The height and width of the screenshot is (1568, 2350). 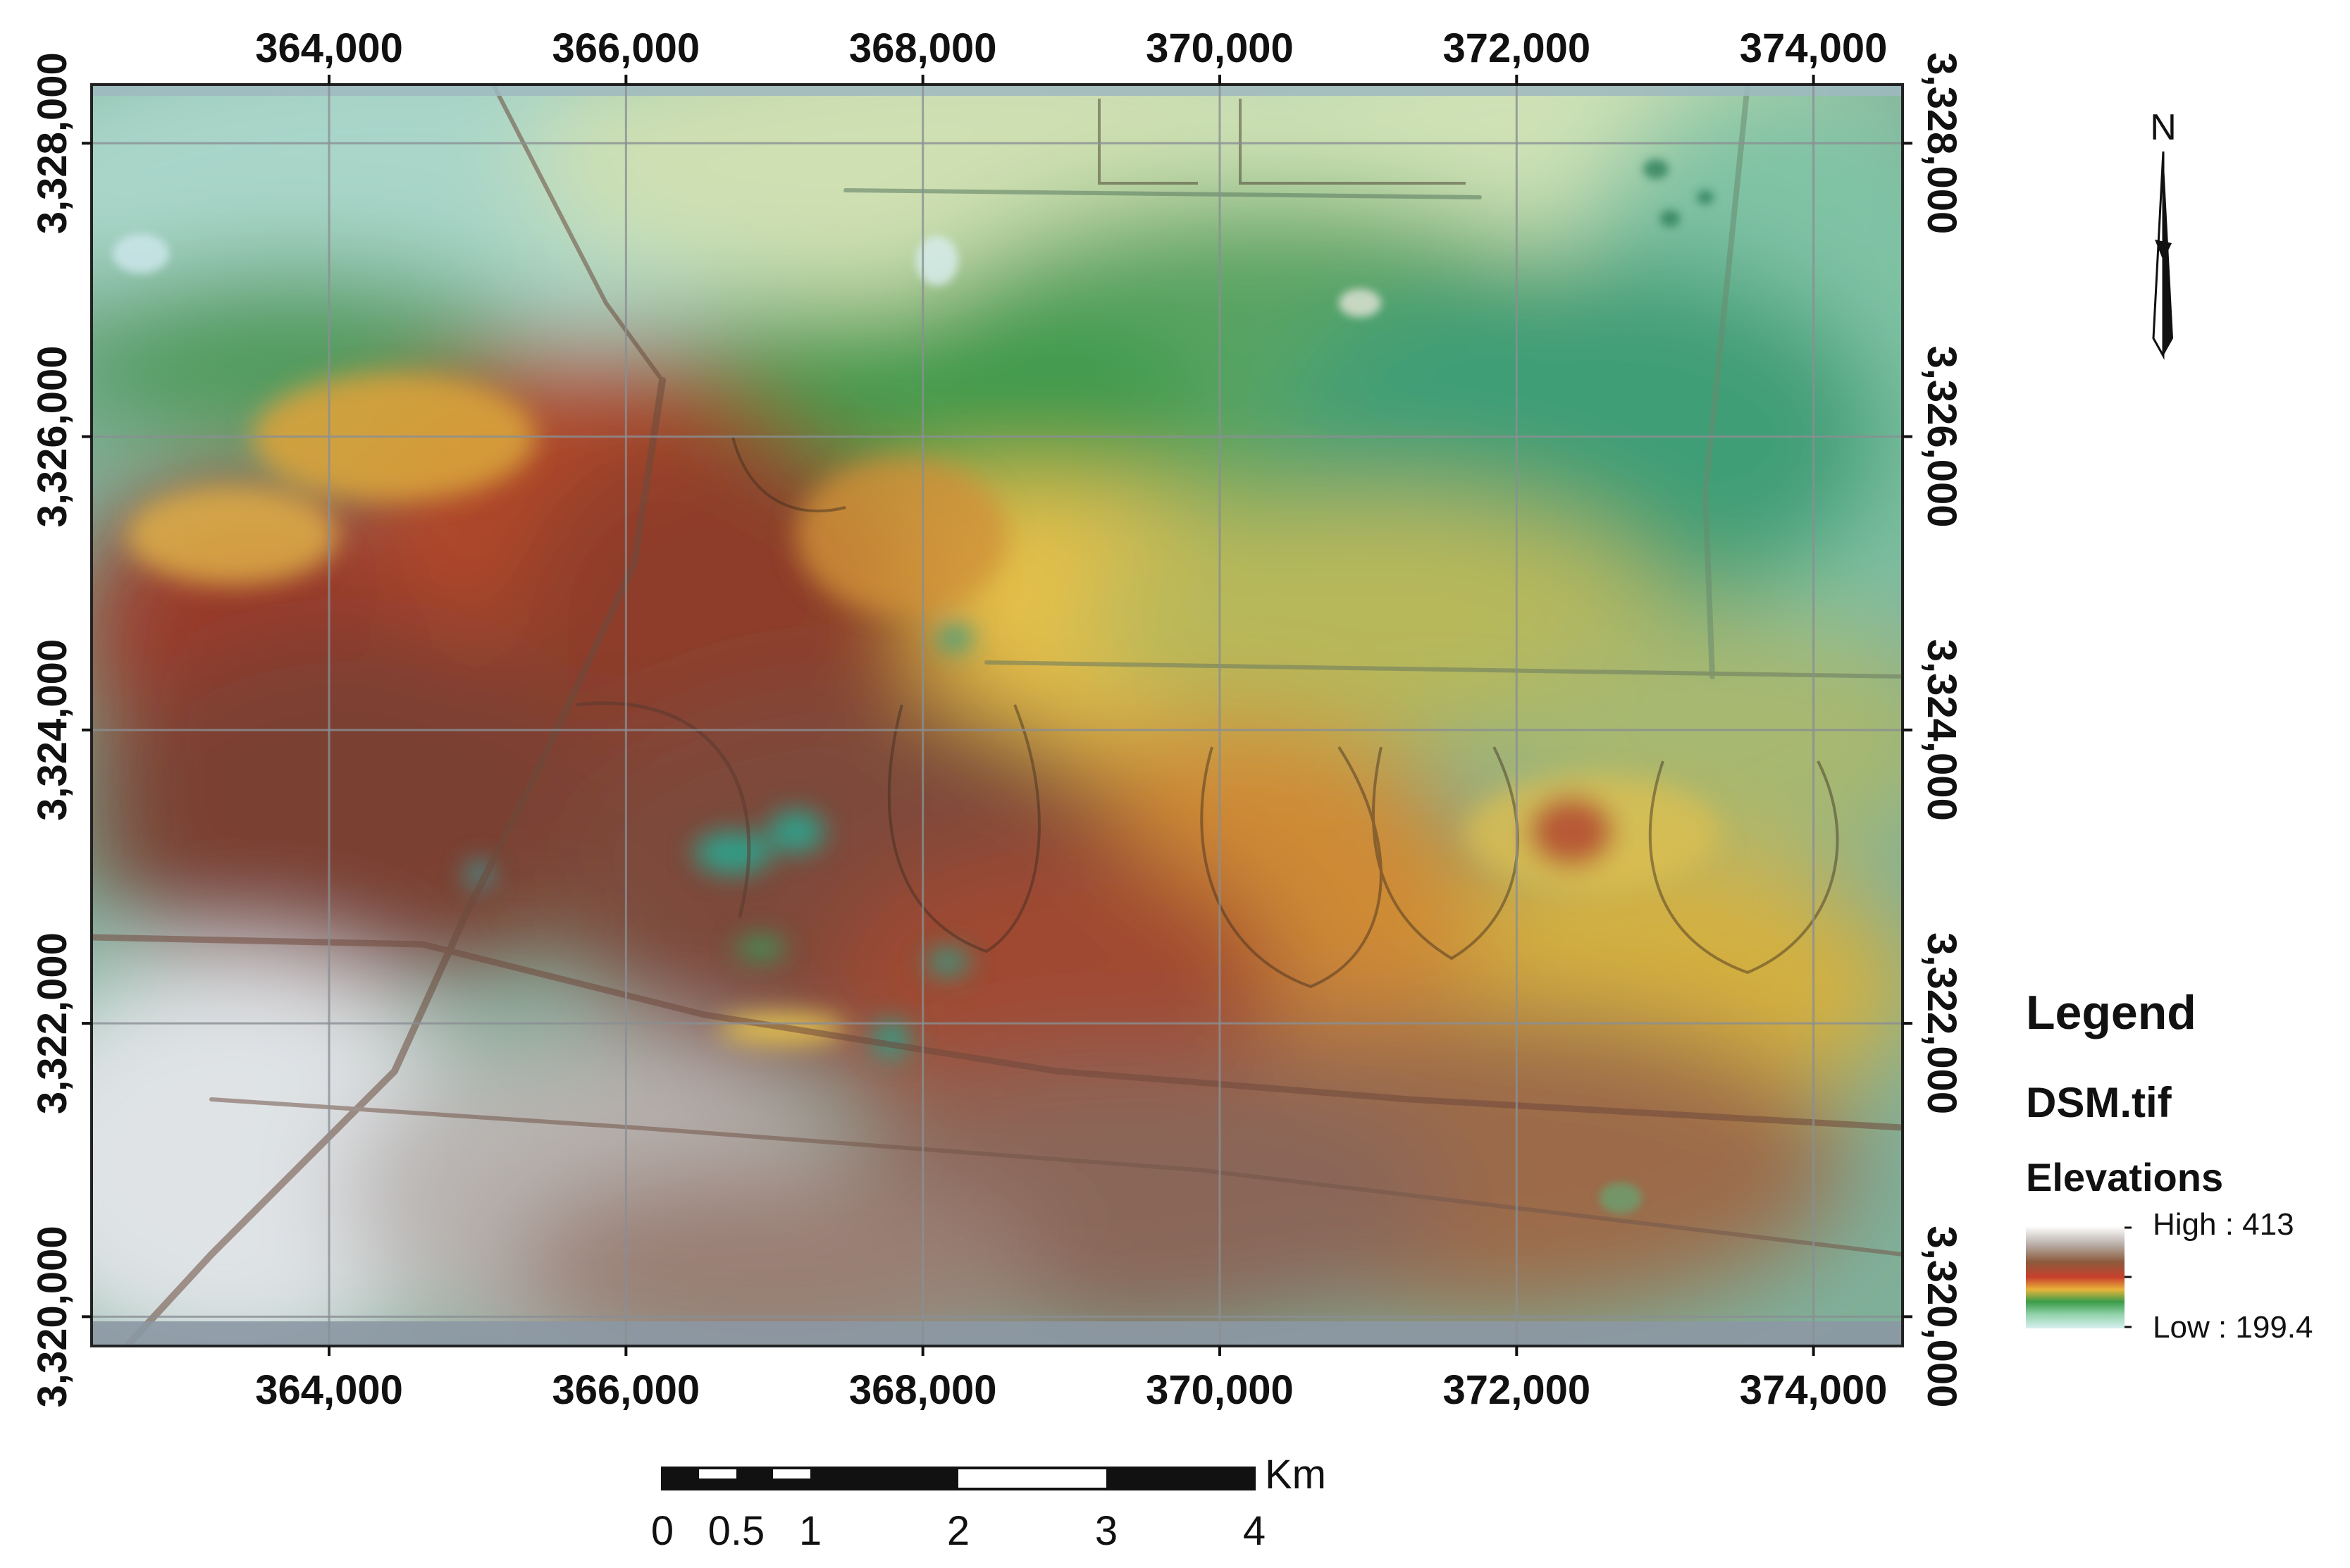 I want to click on scale-label-0: 0, so click(x=662, y=1531).